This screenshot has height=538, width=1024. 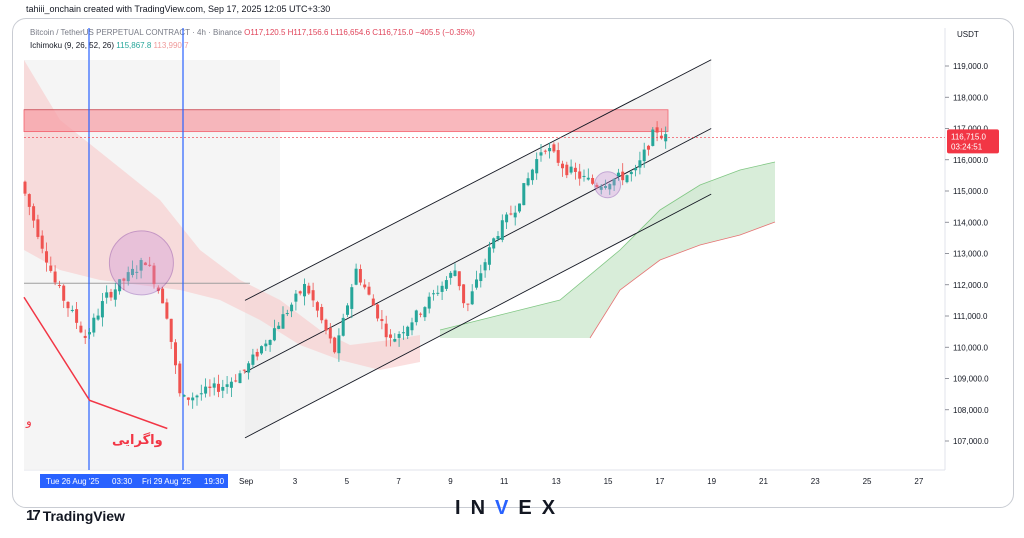 I want to click on indicator-name: Ichimoku (9, 26, 52, 26), so click(x=72, y=45).